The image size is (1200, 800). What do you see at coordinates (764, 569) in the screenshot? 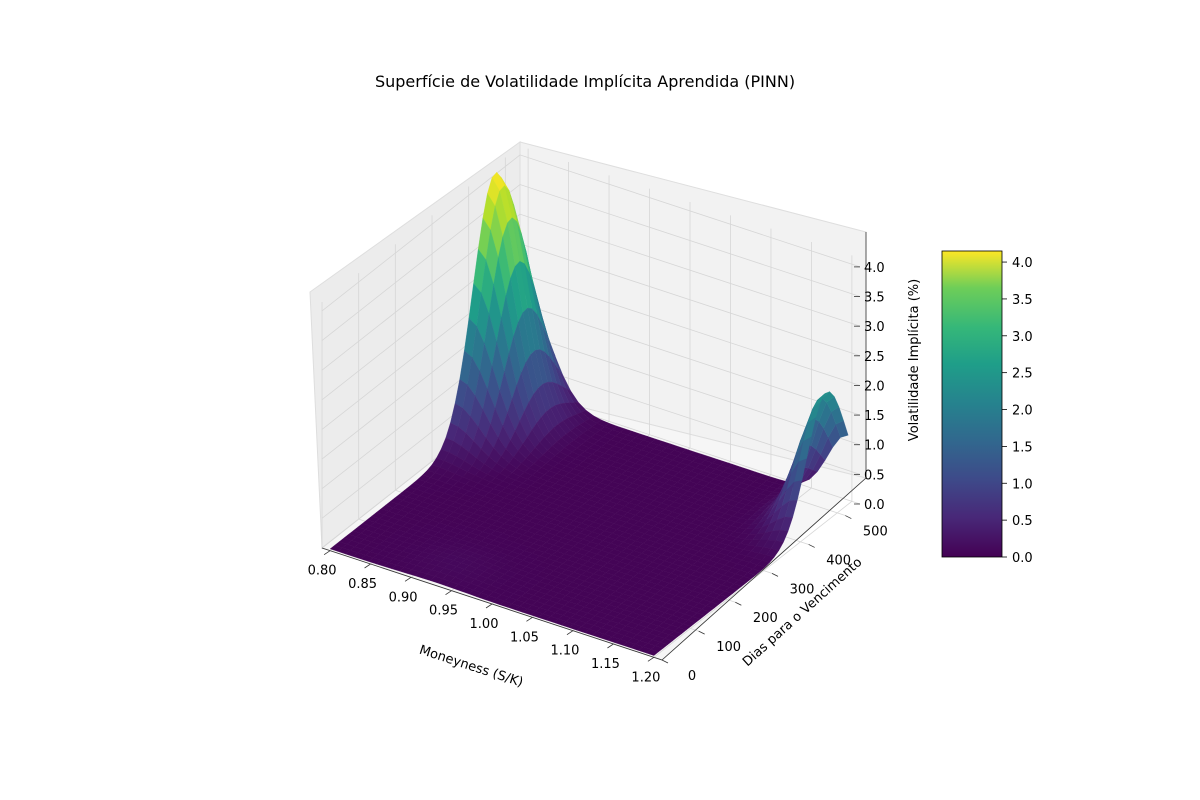
I see `y-axis-line` at bounding box center [764, 569].